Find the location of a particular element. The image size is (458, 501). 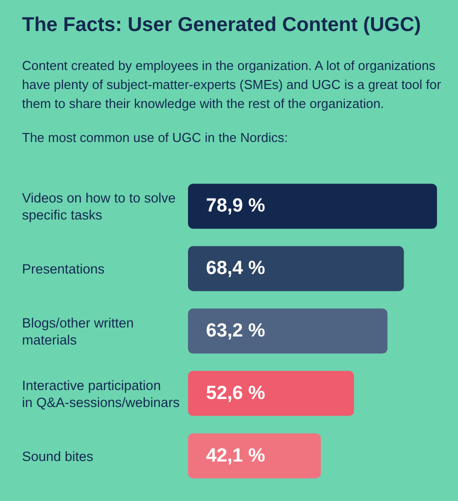

text: The most common use of UGC in the Nordics: is located at coordinates (155, 137).